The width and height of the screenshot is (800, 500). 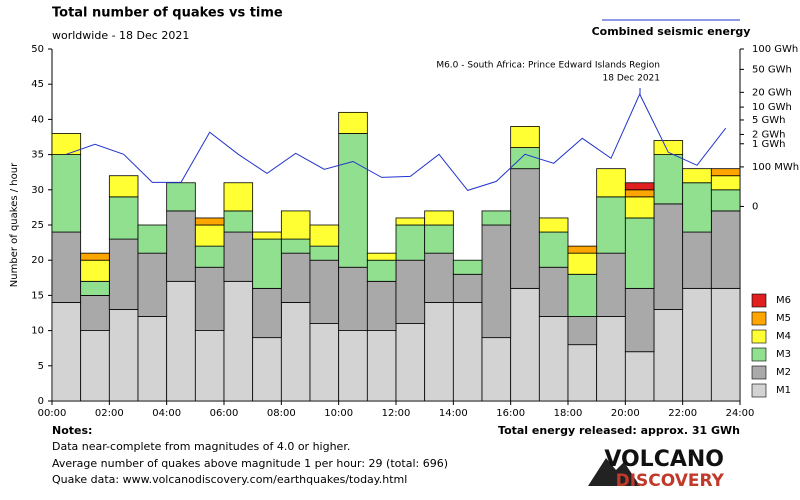 What do you see at coordinates (281, 413) in the screenshot?
I see `x-tick-label: 08:00` at bounding box center [281, 413].